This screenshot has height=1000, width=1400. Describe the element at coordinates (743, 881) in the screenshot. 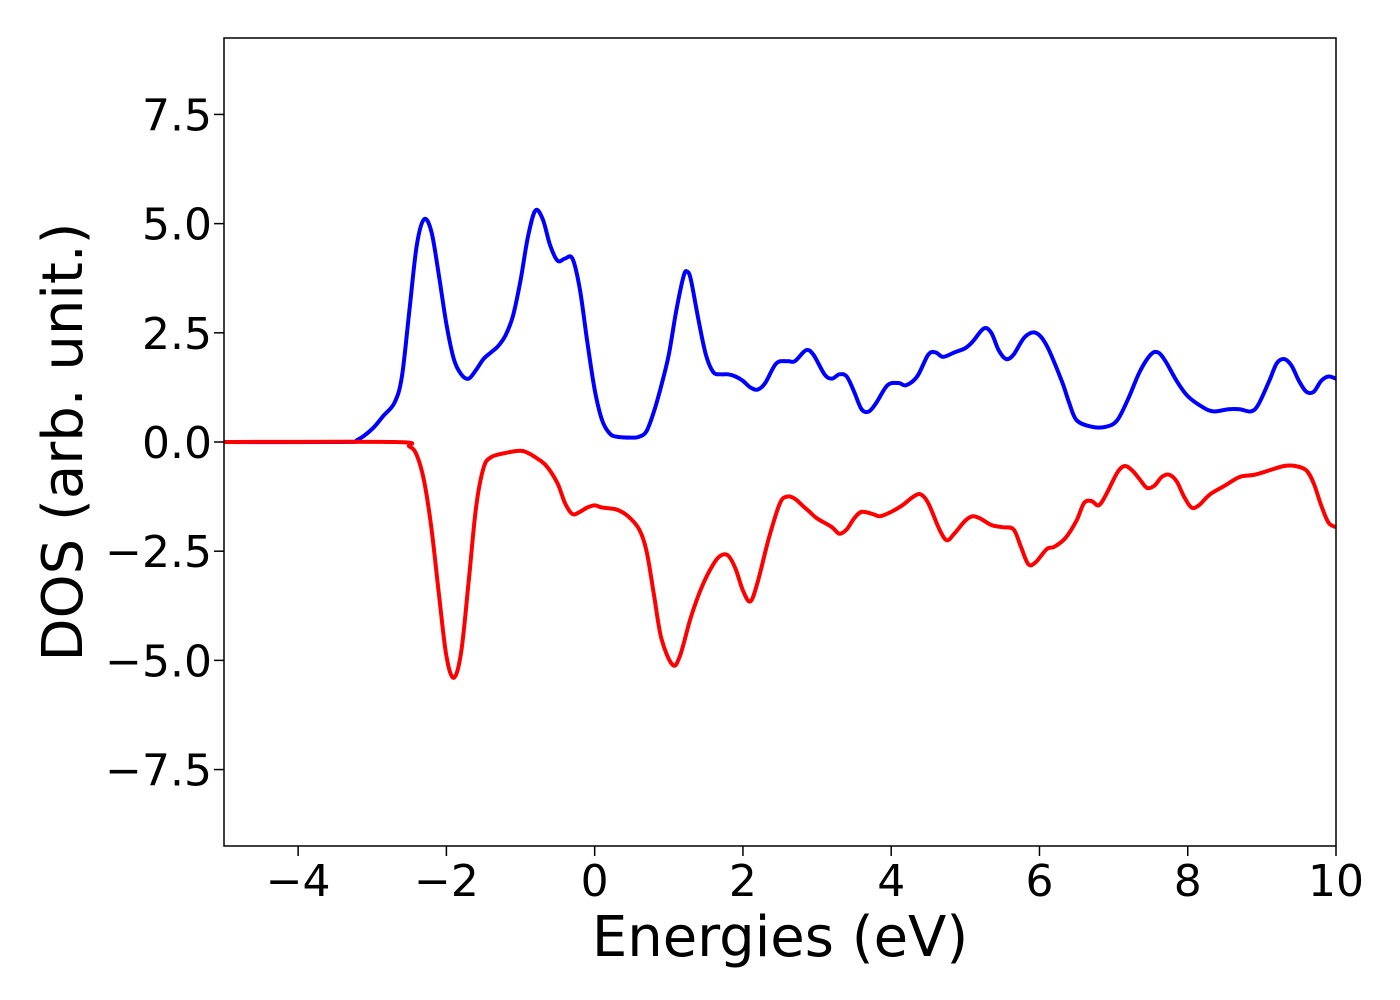

I see `x-tick-label: 2` at that location.